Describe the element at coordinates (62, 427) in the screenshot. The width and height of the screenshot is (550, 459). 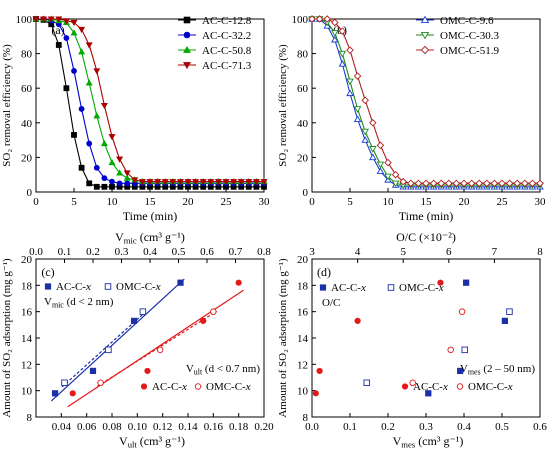
I see `x-bottom-tick-label: 0.04` at that location.